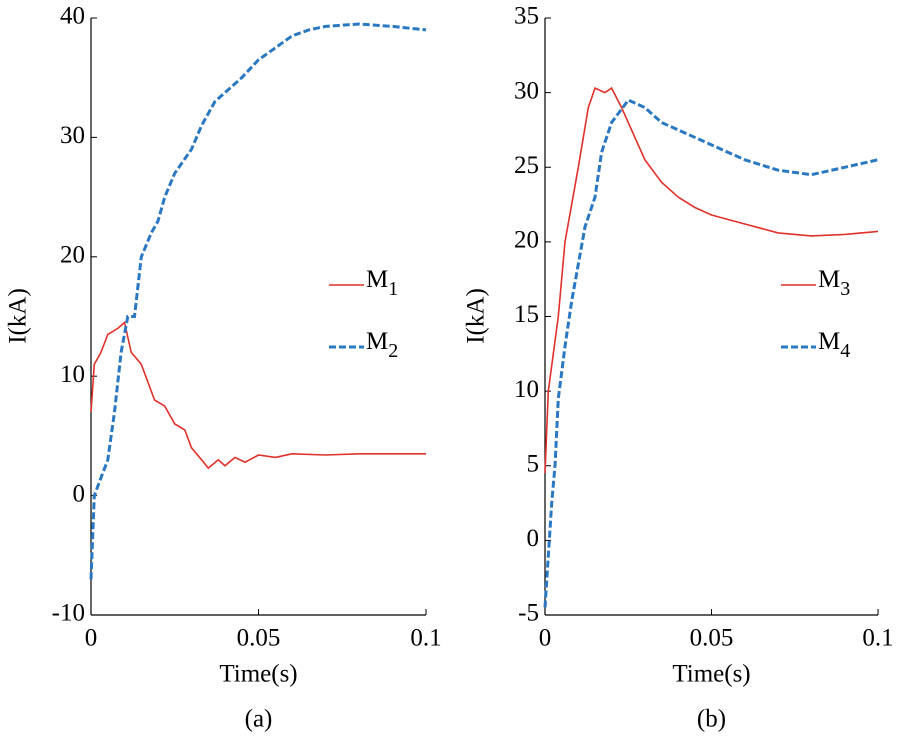 This screenshot has width=900, height=744. Describe the element at coordinates (526, 314) in the screenshot. I see `y-tick-label: 15` at that location.